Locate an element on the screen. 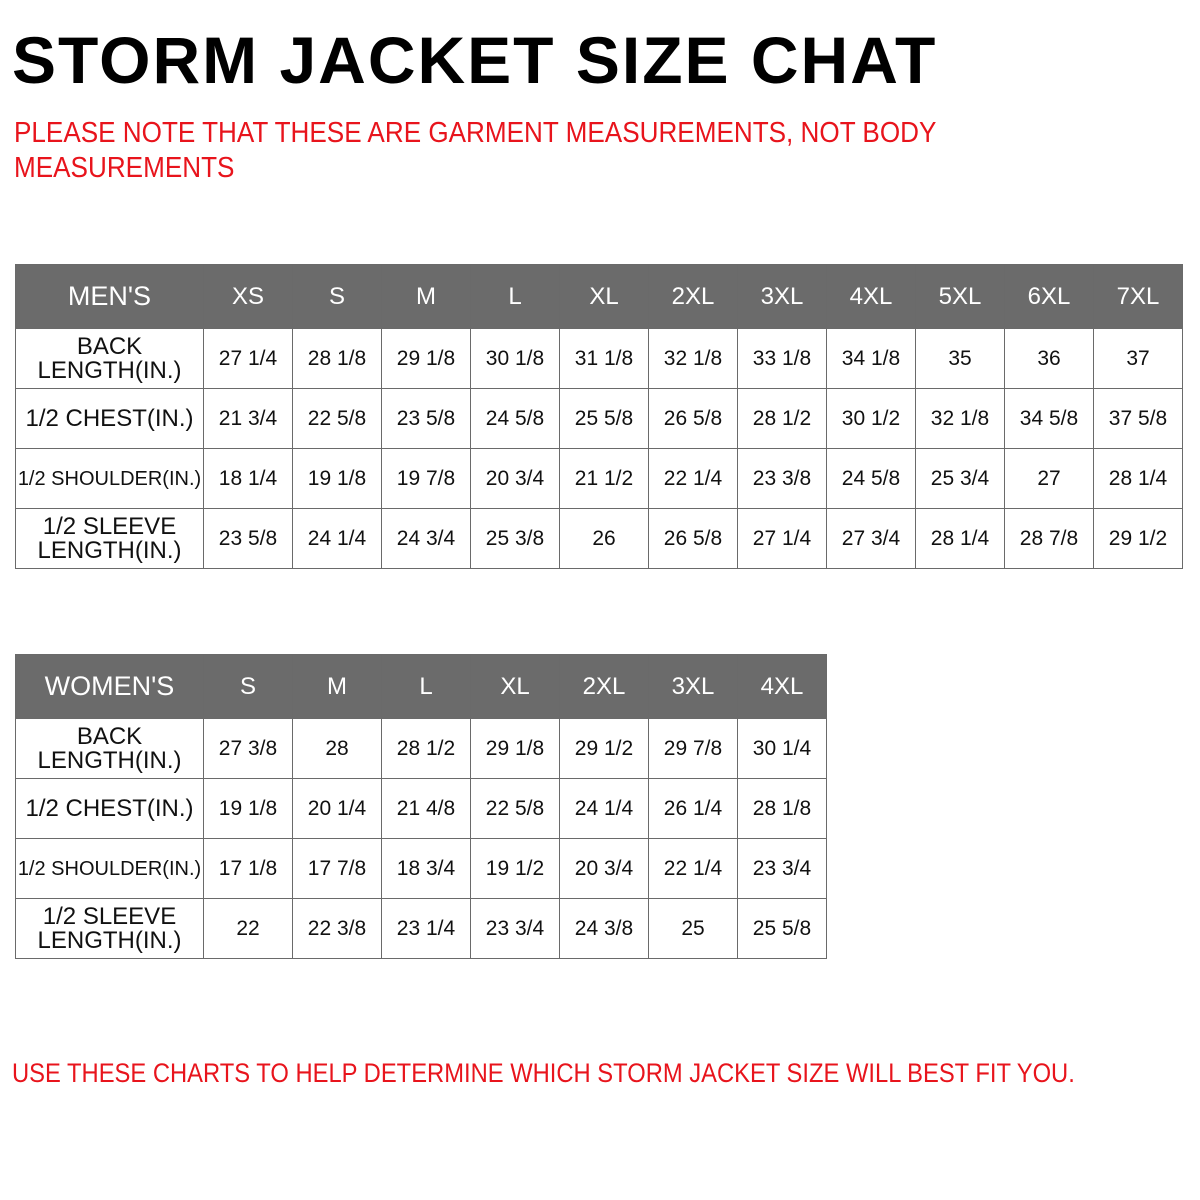 Image resolution: width=1200 pixels, height=1200 pixels. measurement-cell: 24 3/4 is located at coordinates (426, 538).